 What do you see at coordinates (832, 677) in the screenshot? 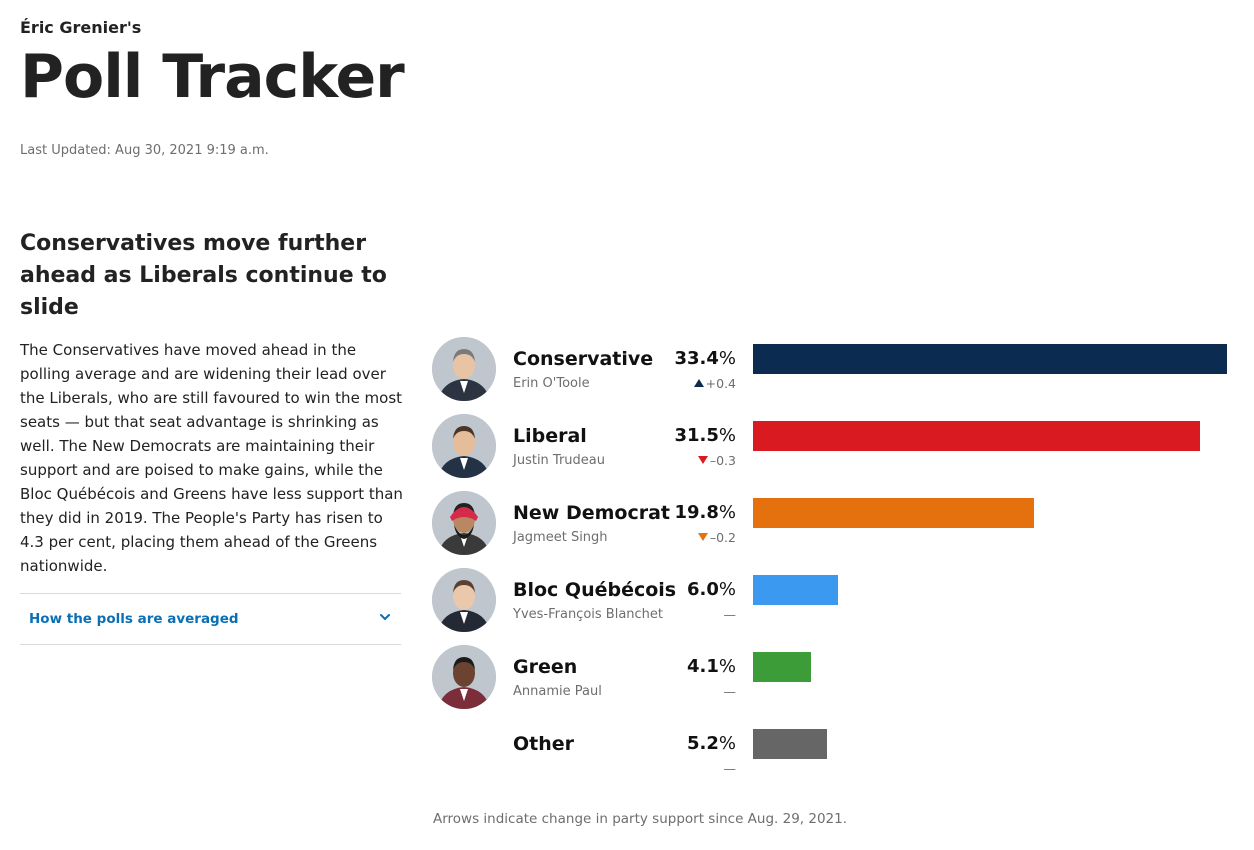
I see `party-row-green: Green Annamie Paul 4.1% —` at bounding box center [832, 677].